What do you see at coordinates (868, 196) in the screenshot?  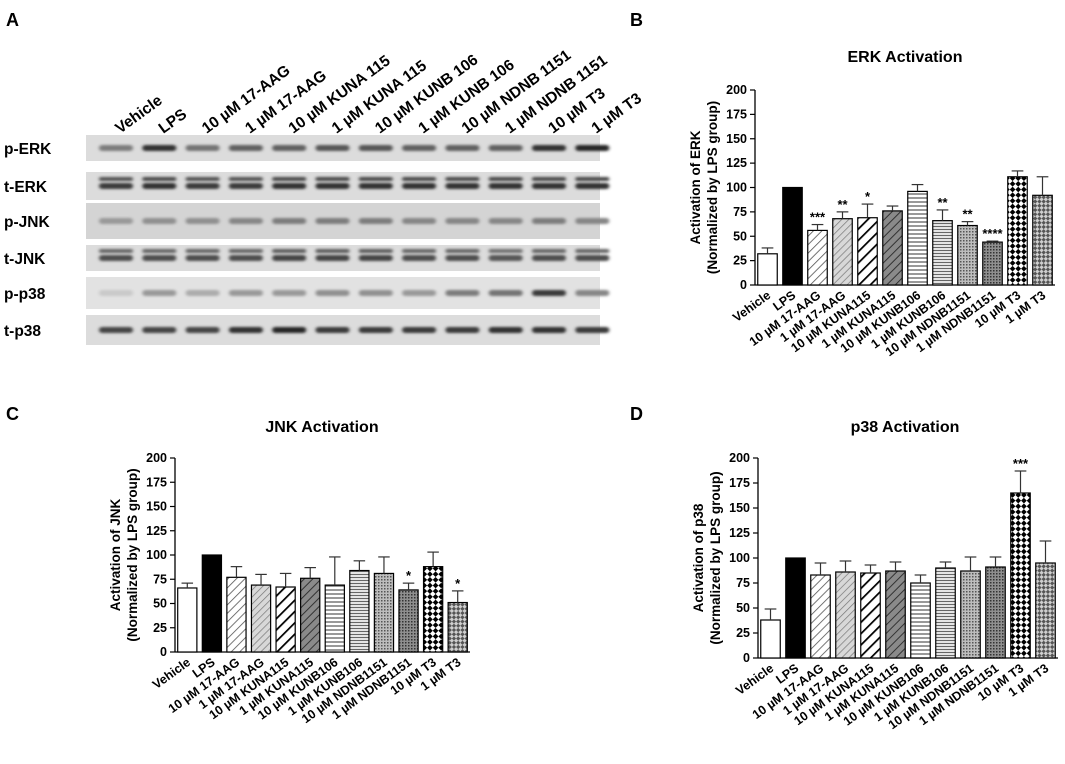 I see `significance-marker: *` at bounding box center [868, 196].